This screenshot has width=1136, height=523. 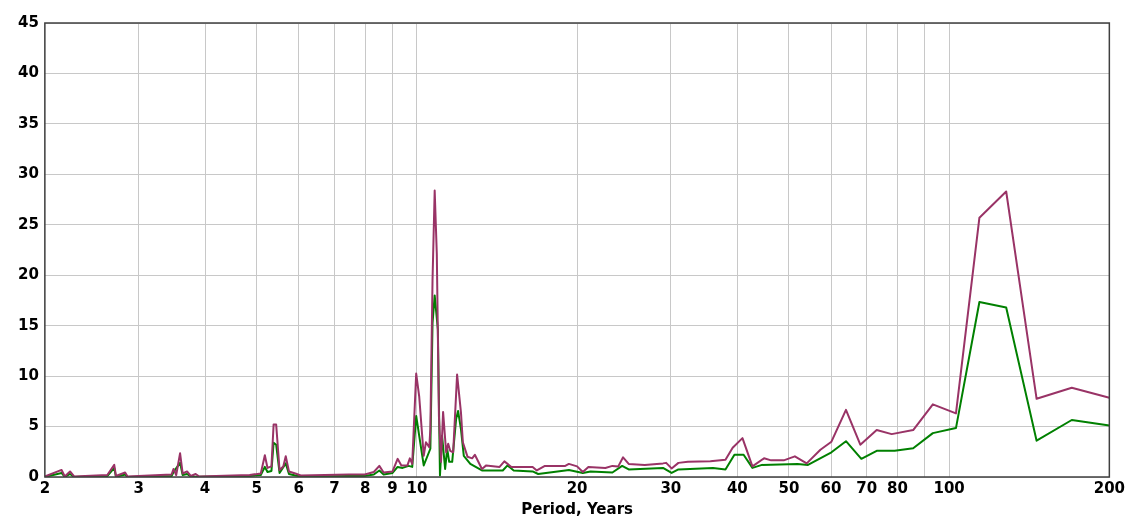 I want to click on y-tick-label: 15, so click(x=28, y=324).